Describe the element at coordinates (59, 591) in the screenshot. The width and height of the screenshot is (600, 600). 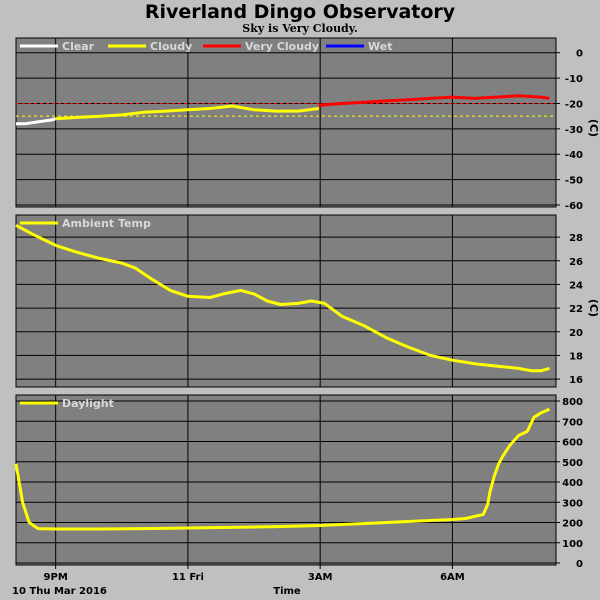
I see `date-label: 10 Thu Mar 2016` at that location.